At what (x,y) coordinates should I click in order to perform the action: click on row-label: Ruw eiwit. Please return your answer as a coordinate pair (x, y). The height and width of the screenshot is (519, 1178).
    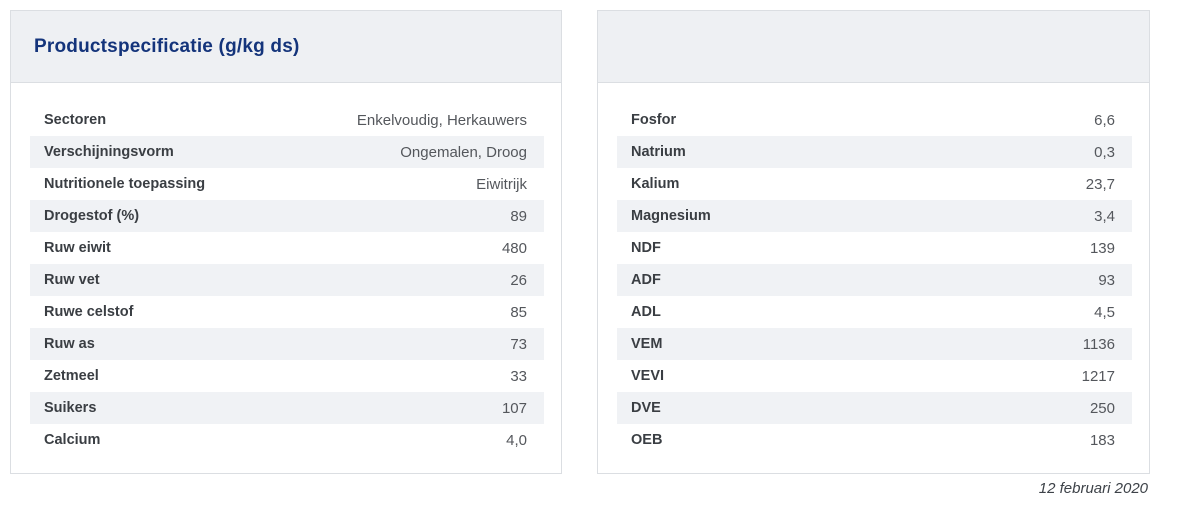
    Looking at the image, I should click on (77, 248).